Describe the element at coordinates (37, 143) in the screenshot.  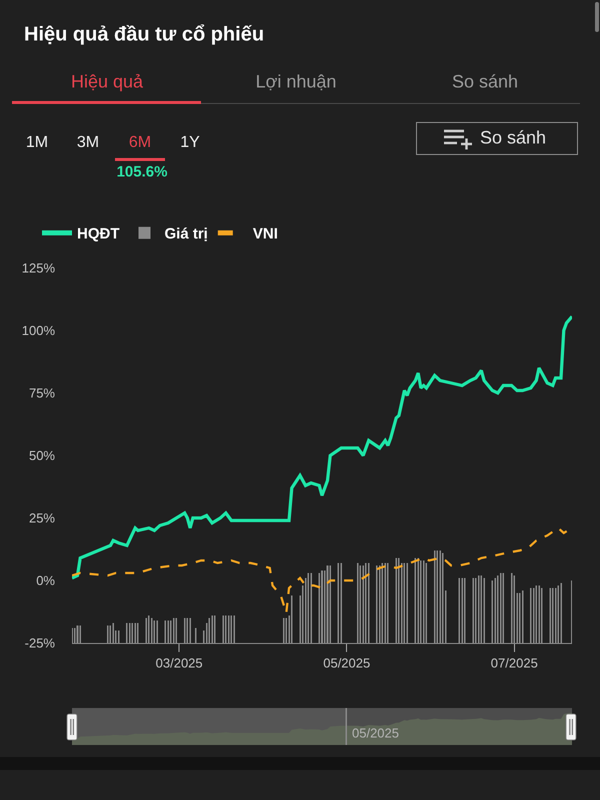
I see `text: 1M` at that location.